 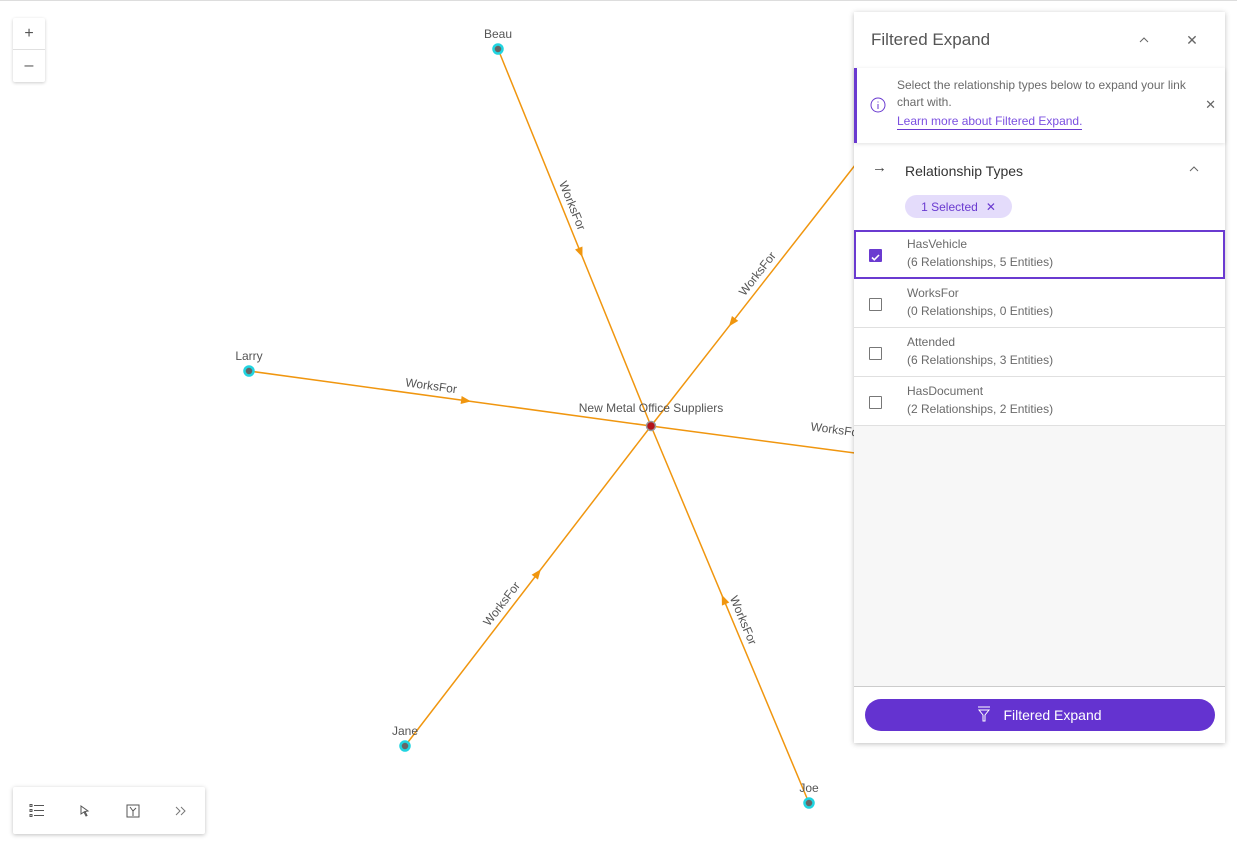 I want to click on section-chevron-up-icon, so click(x=1194, y=168).